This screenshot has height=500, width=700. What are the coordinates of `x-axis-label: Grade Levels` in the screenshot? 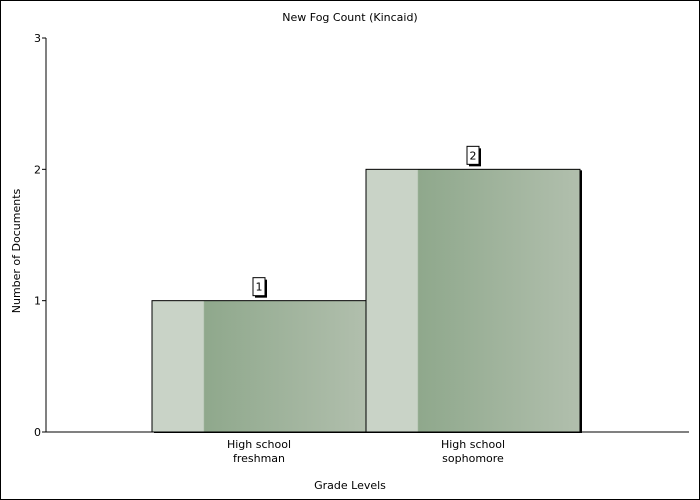 It's located at (350, 485).